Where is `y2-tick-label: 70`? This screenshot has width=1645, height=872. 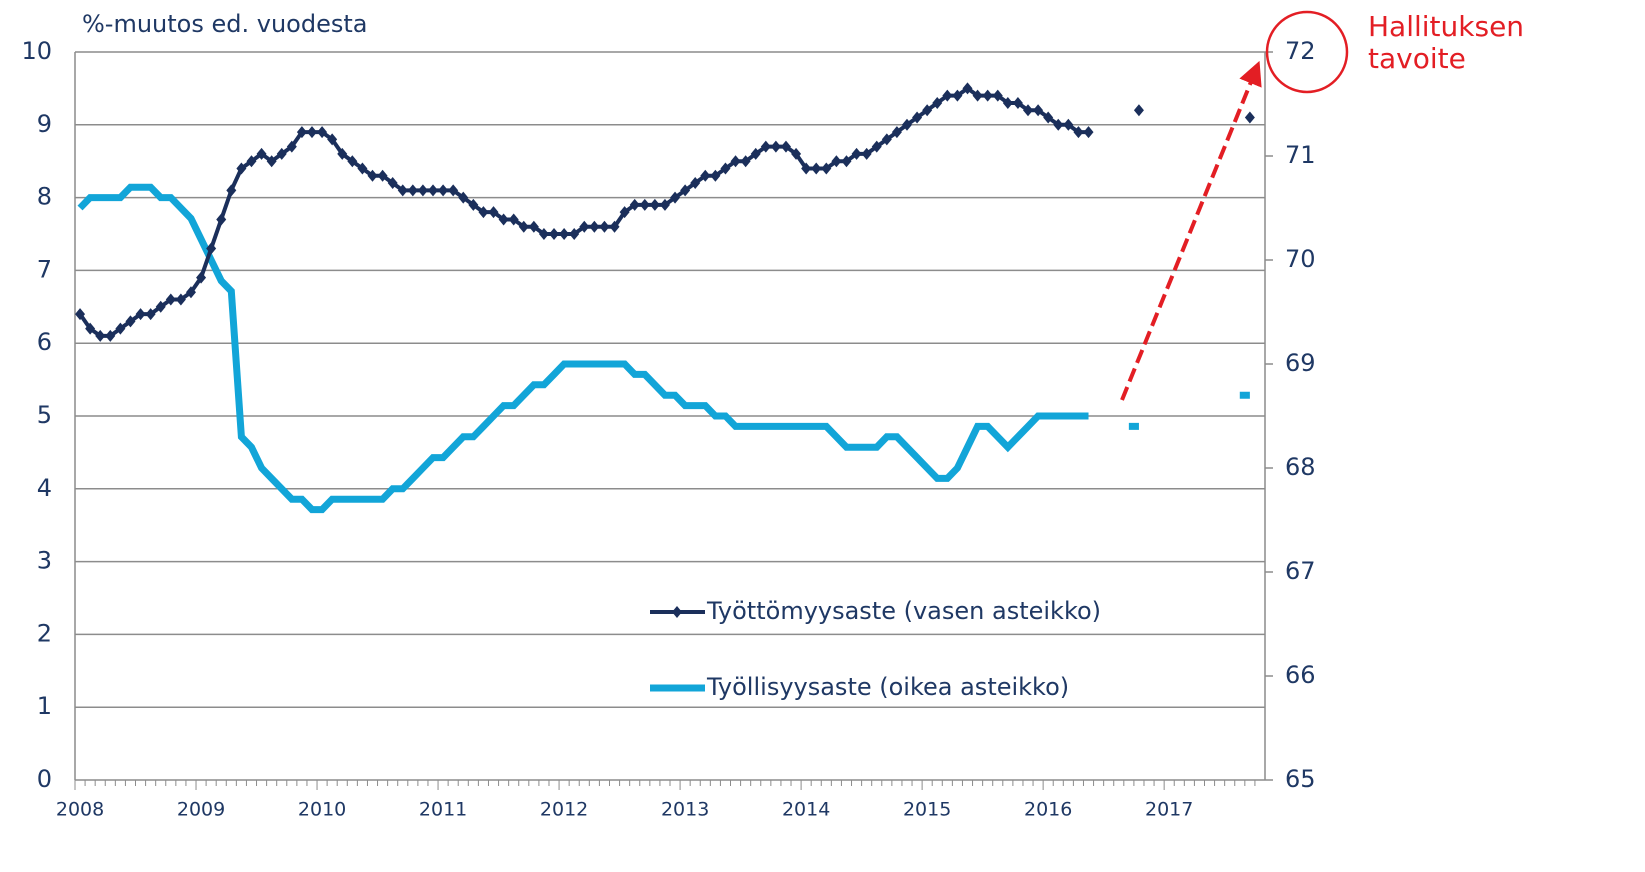
y2-tick-label: 70 is located at coordinates (1300, 259).